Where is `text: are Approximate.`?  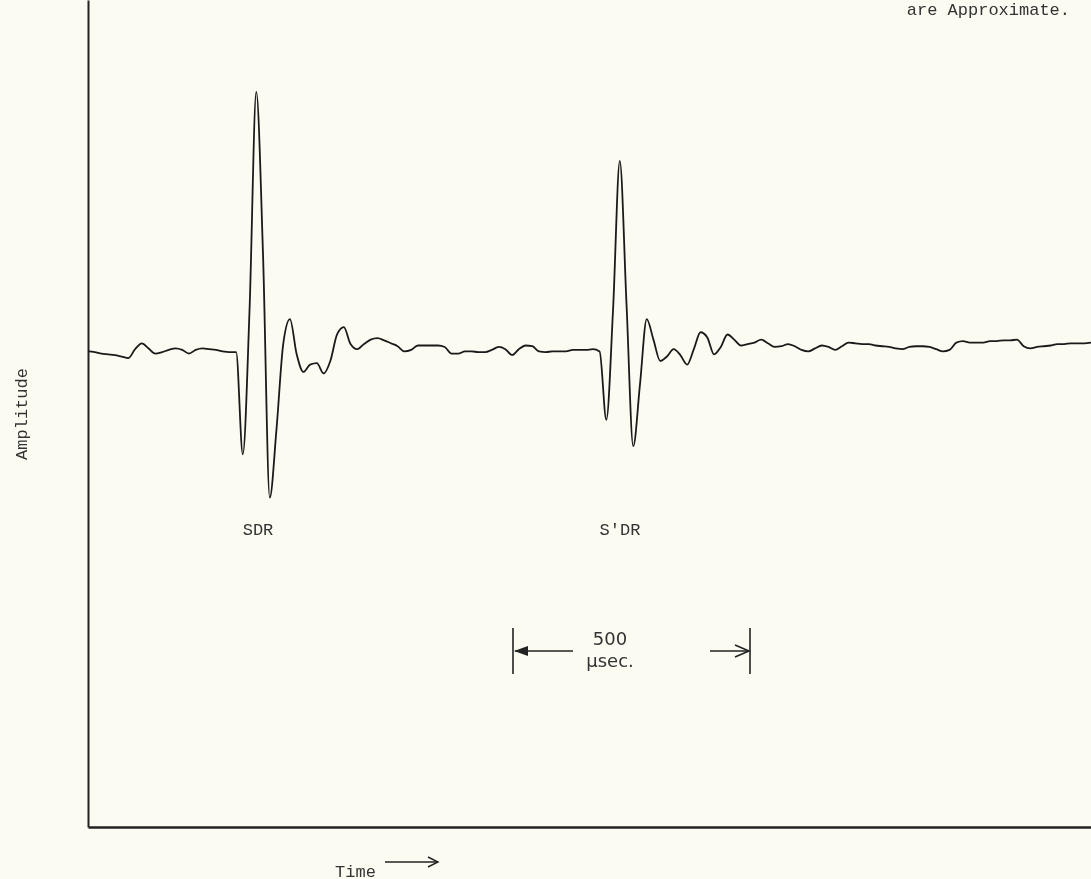 text: are Approximate. is located at coordinates (988, 10).